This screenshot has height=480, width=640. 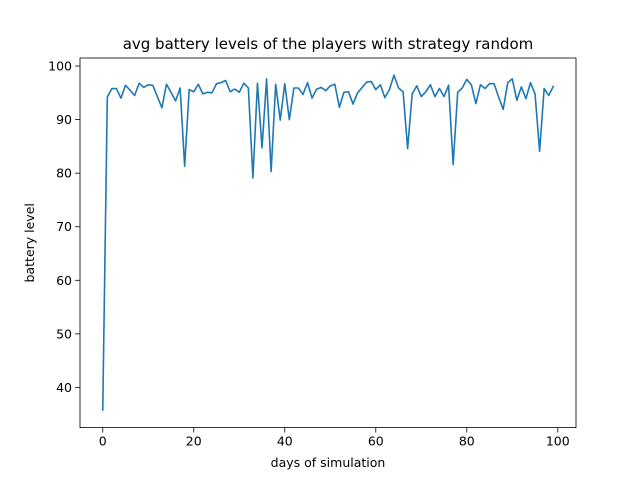 What do you see at coordinates (29, 242) in the screenshot?
I see `y-axis-label: battery level` at bounding box center [29, 242].